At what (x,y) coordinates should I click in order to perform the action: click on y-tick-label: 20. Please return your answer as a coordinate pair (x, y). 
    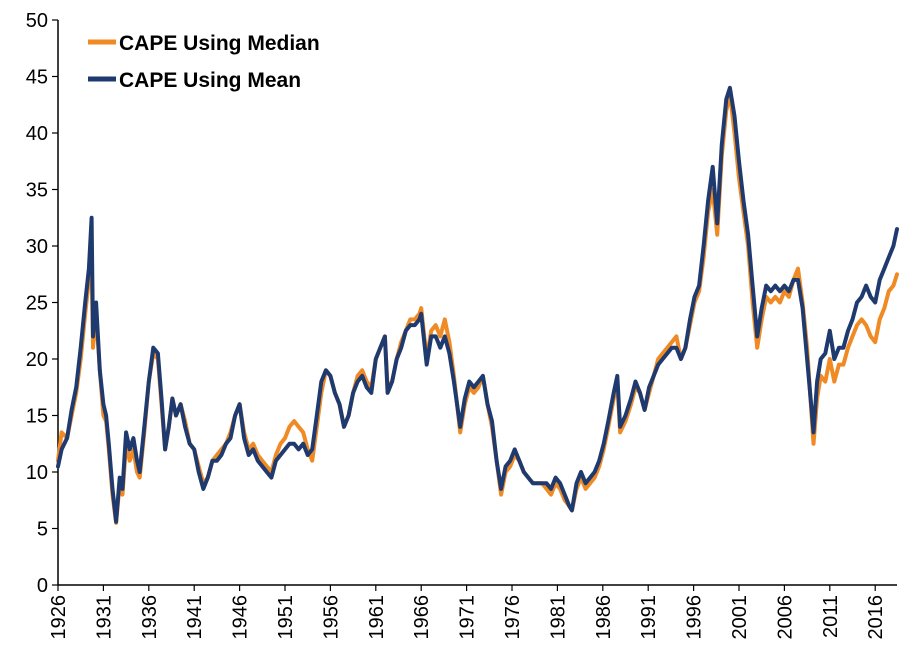
    Looking at the image, I should click on (37, 360).